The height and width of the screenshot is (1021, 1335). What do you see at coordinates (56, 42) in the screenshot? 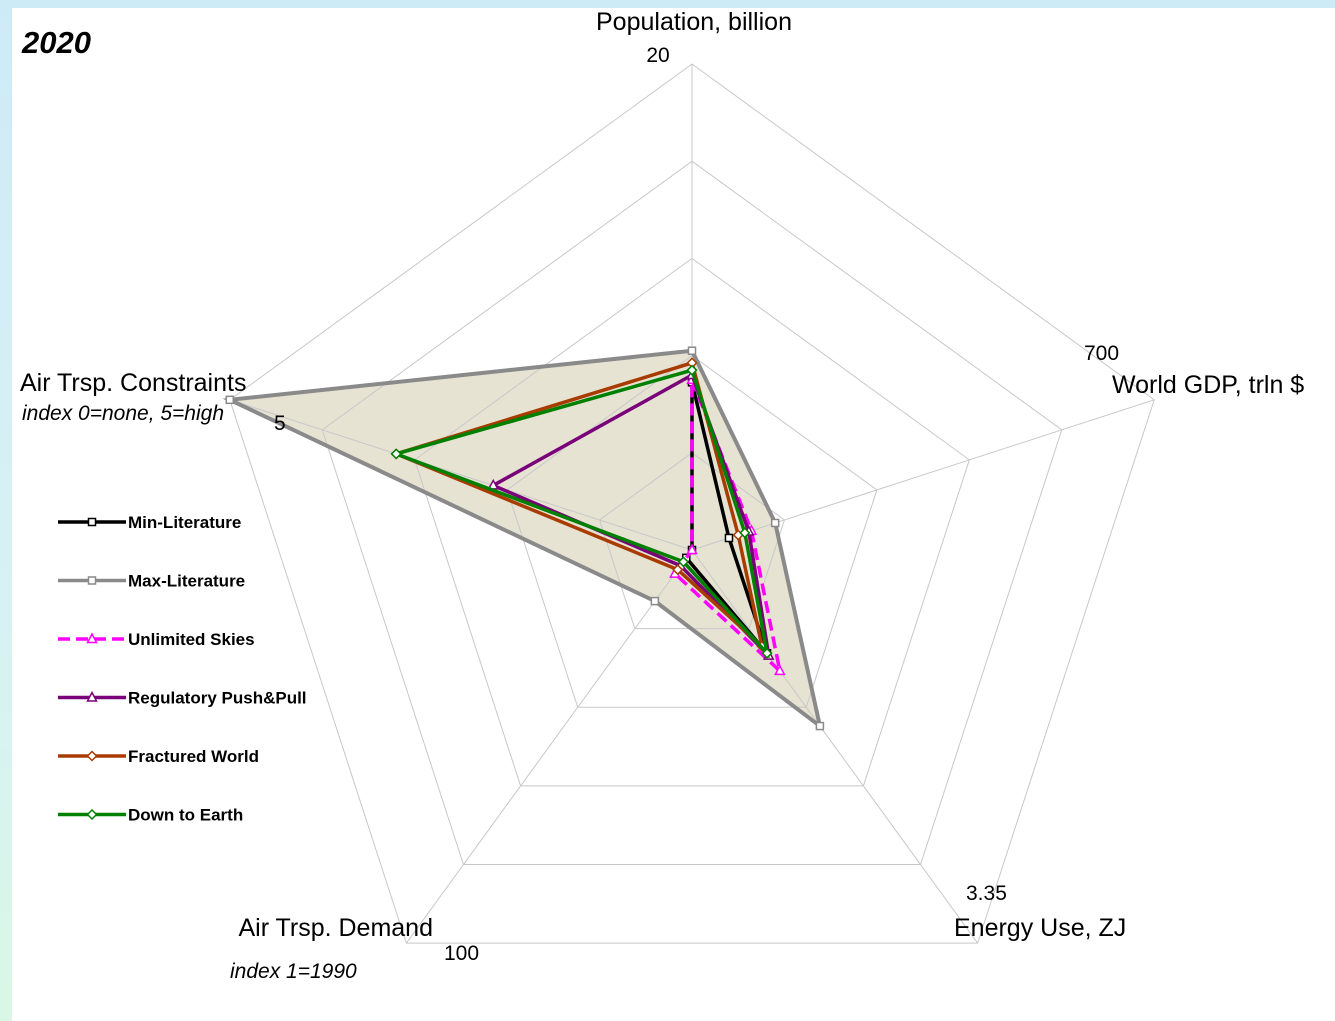
I see `chart-title: 2020` at bounding box center [56, 42].